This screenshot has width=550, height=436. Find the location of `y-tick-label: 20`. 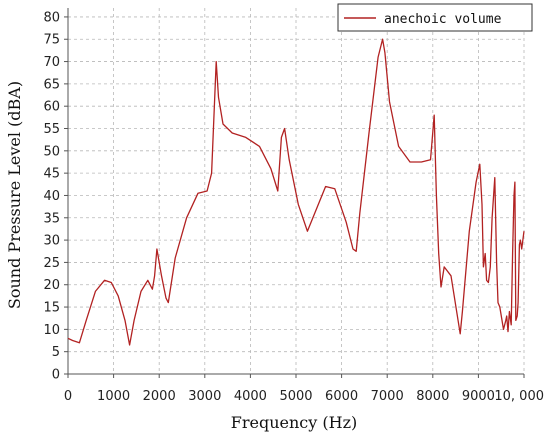

y-tick-label: 20 is located at coordinates (51, 285).